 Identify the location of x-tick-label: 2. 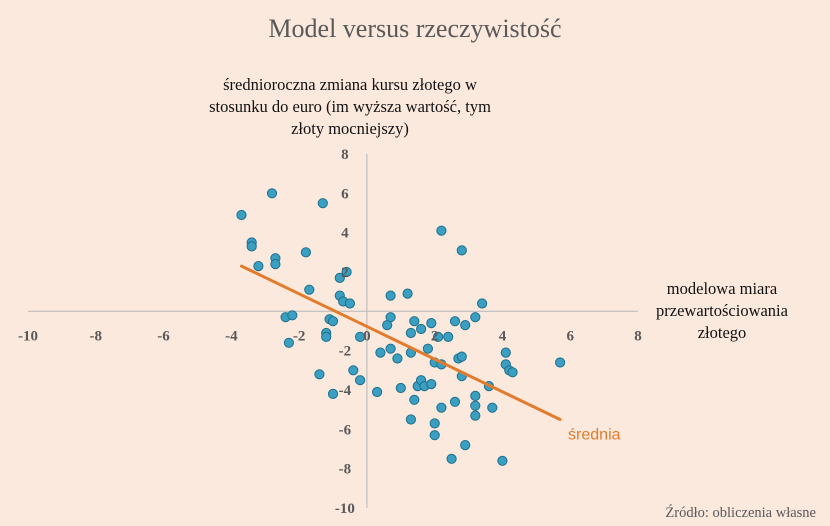
(435, 336).